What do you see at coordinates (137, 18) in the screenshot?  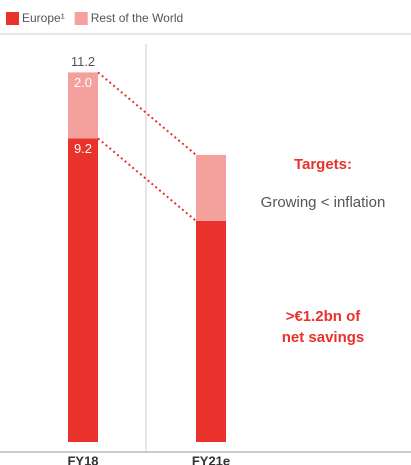 I see `legend-label: Rest of the World` at bounding box center [137, 18].